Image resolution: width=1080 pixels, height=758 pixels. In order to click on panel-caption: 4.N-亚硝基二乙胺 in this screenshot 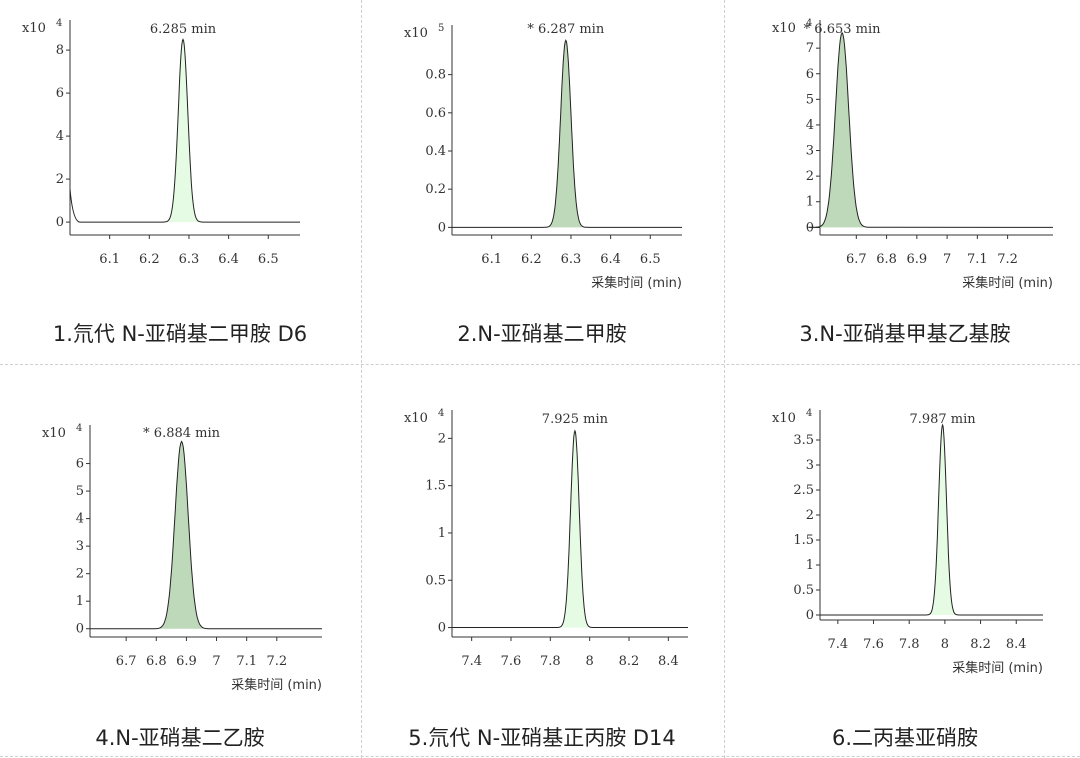, I will do `click(180, 738)`.